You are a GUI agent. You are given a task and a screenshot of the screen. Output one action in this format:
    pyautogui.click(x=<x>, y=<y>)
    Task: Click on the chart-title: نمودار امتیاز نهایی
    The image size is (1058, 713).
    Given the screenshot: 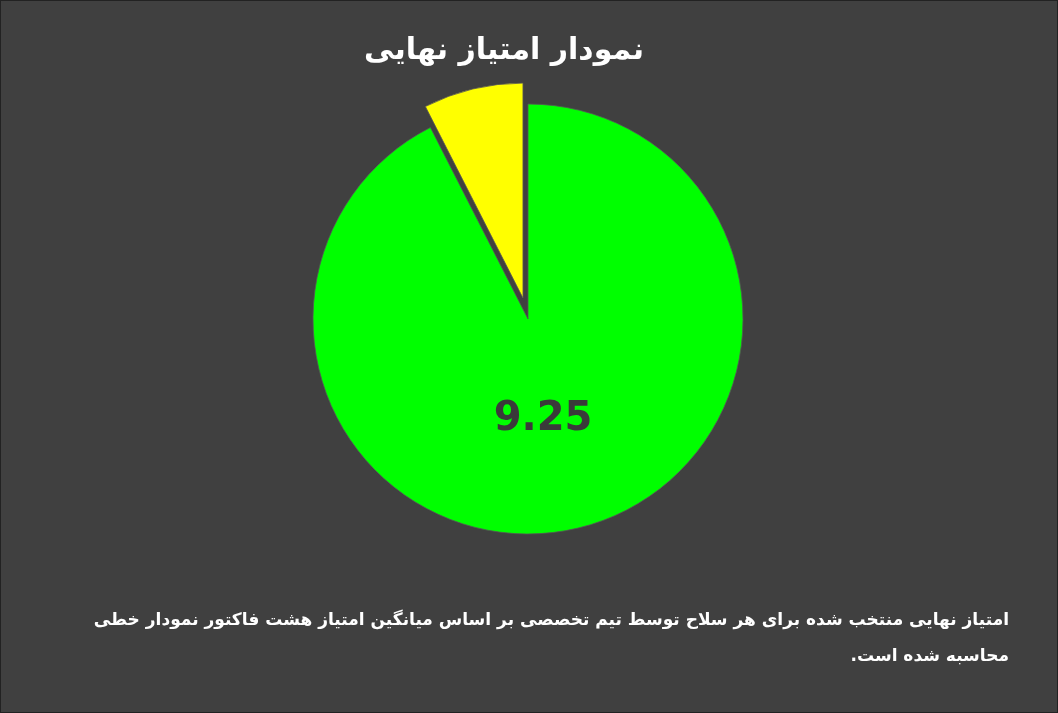 What is the action you would take?
    pyautogui.click(x=504, y=48)
    